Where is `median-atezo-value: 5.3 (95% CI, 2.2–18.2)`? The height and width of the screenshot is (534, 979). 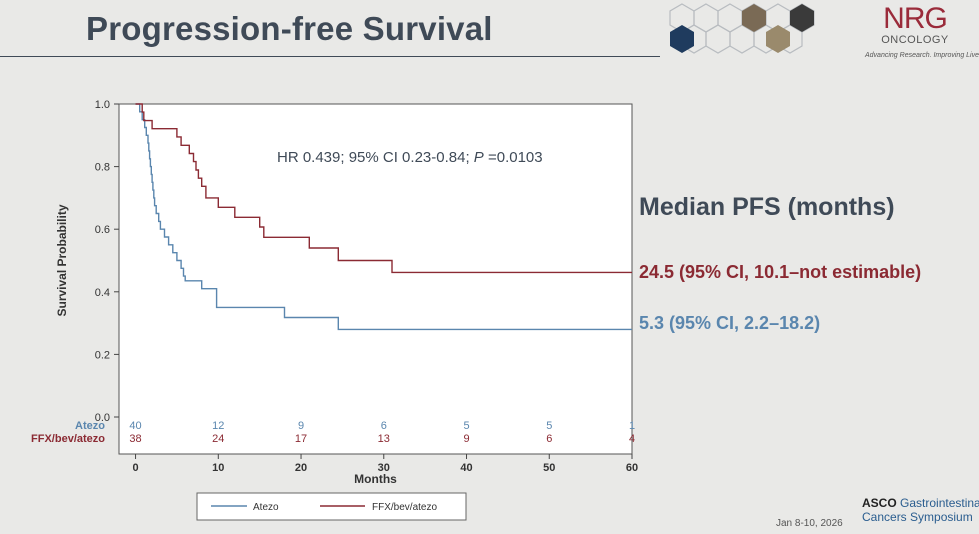
median-atezo-value: 5.3 (95% CI, 2.2–18.2) is located at coordinates (730, 323).